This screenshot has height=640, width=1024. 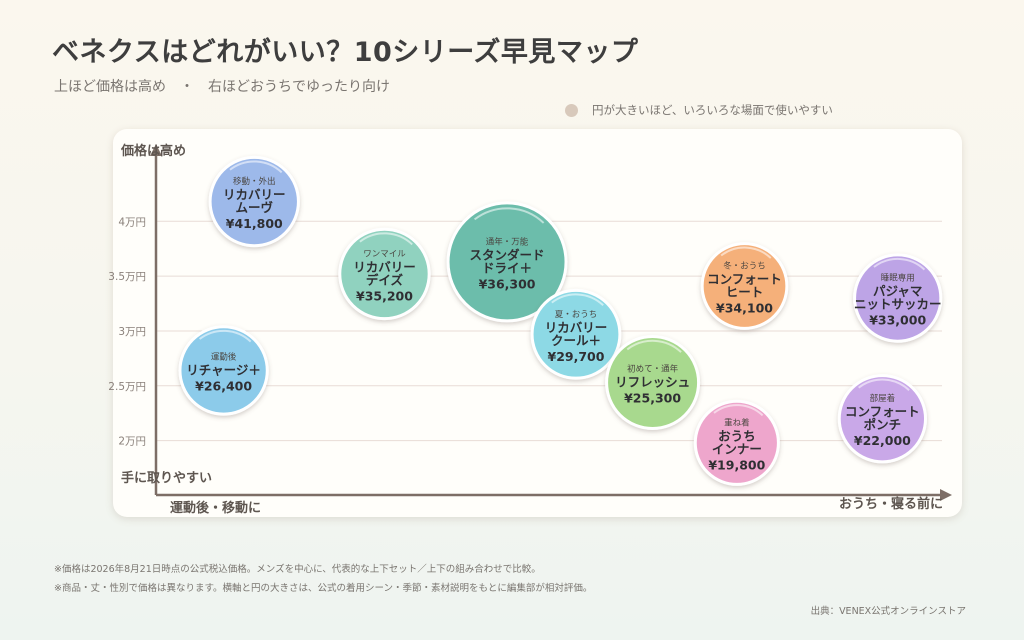 I want to click on bubble-name-9-1: ポンチ, so click(x=883, y=424).